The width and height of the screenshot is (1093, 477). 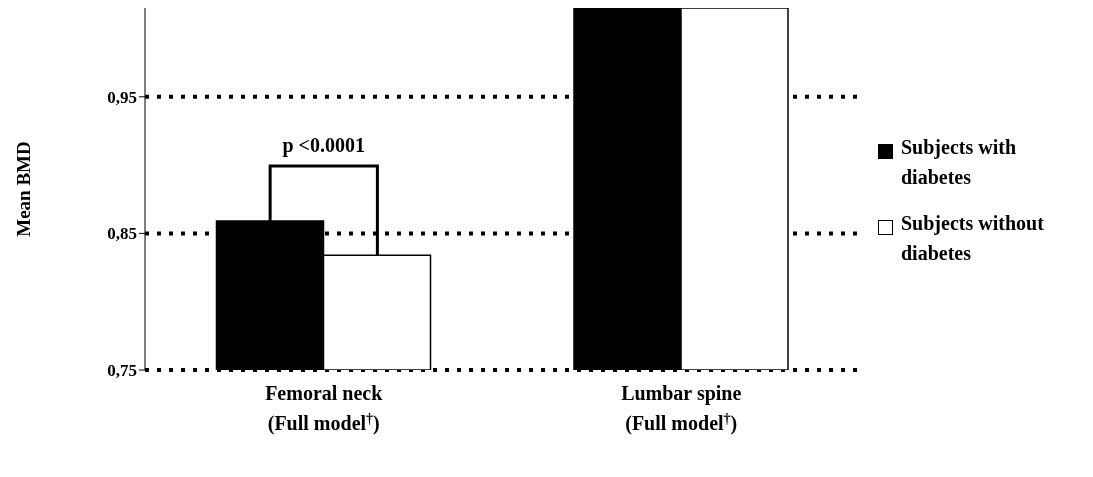 I want to click on x-tick-label: Lumbar spine (Full model$^{†}$), so click(x=681, y=408).